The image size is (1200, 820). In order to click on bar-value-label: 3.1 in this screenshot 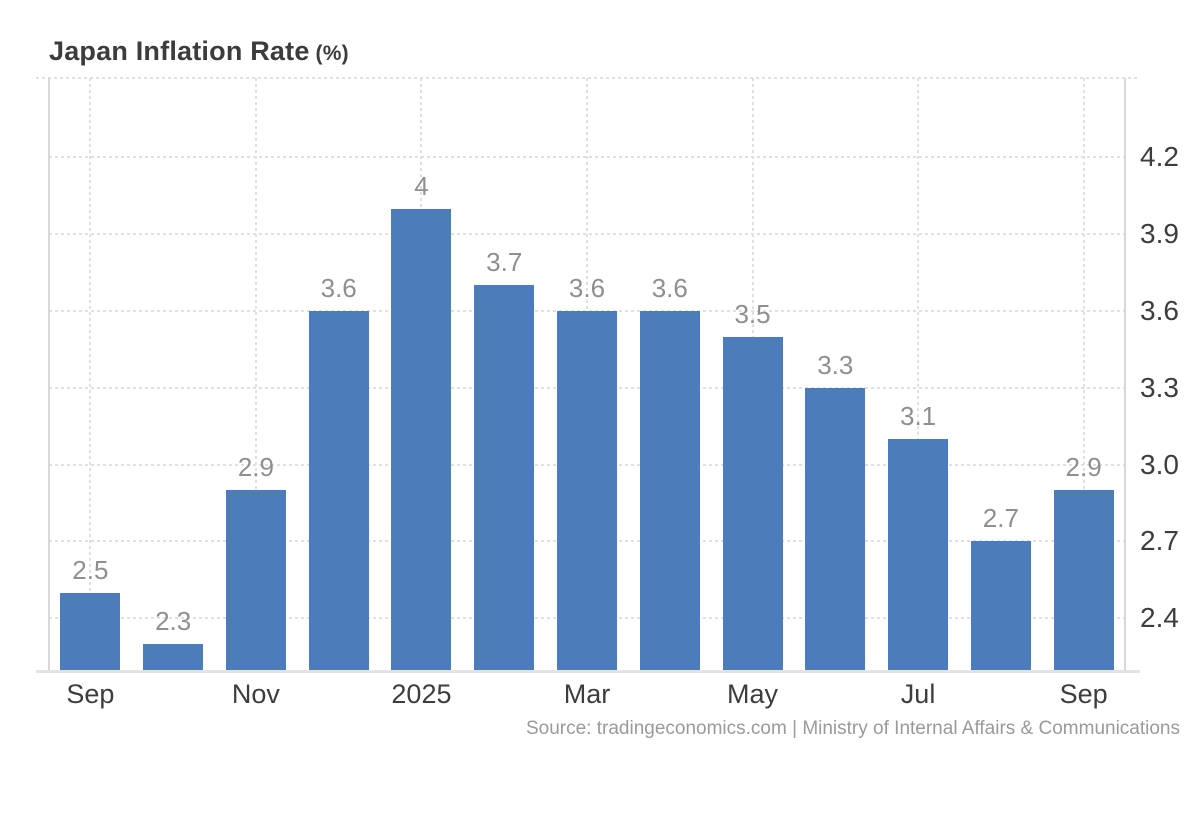, I will do `click(918, 416)`.